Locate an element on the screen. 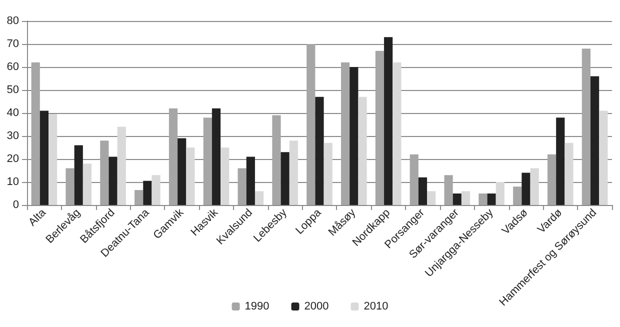 The width and height of the screenshot is (620, 327). y-tick-label: 50 is located at coordinates (12, 90).